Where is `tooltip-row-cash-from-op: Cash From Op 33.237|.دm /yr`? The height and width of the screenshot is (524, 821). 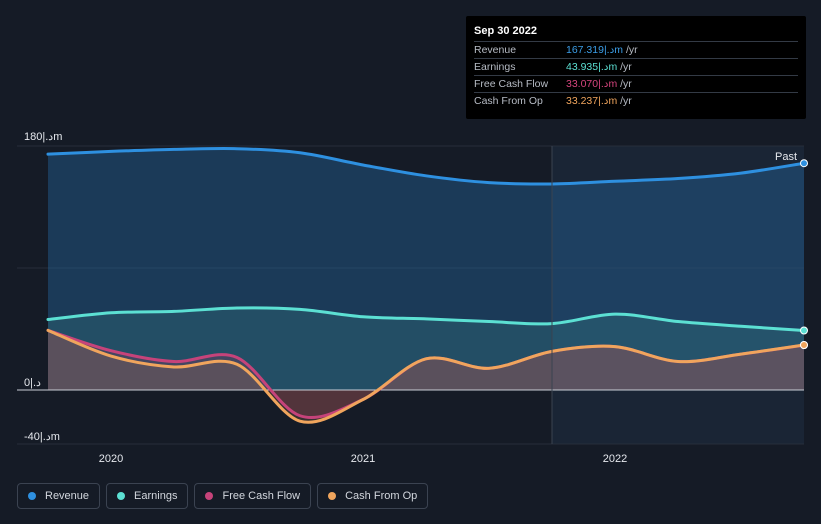 tooltip-row-cash-from-op: Cash From Op 33.237|.دm /yr is located at coordinates (636, 101).